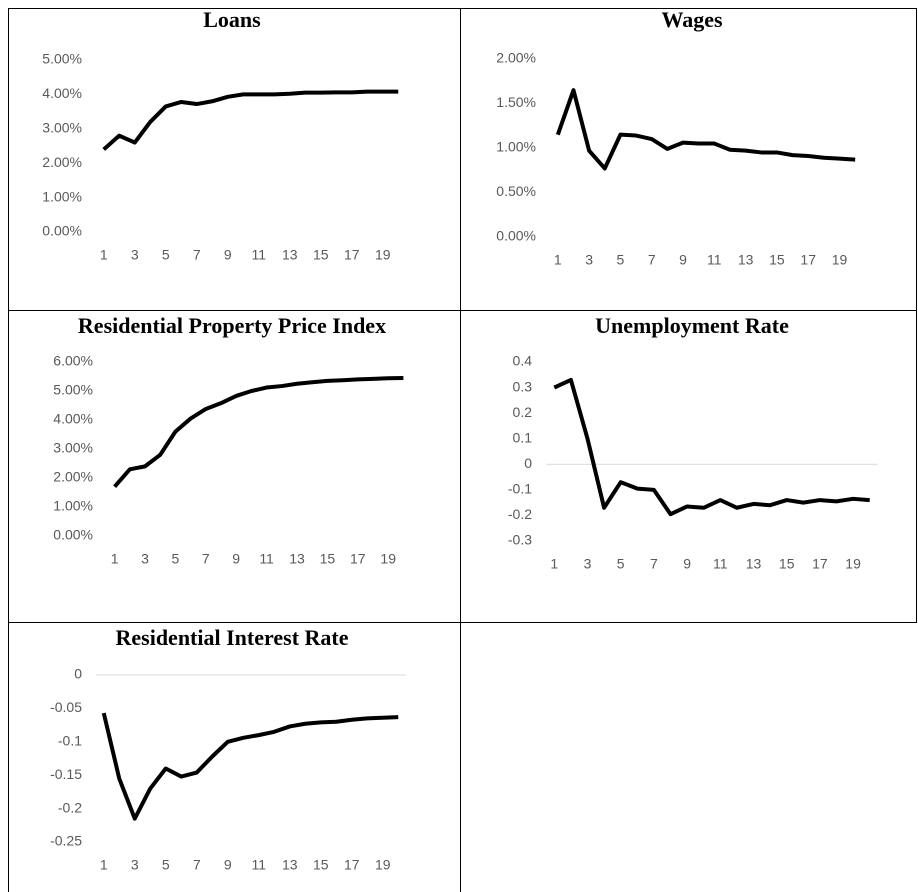 This screenshot has width=918, height=892. I want to click on y-tick-label: -0.15, so click(66, 774).